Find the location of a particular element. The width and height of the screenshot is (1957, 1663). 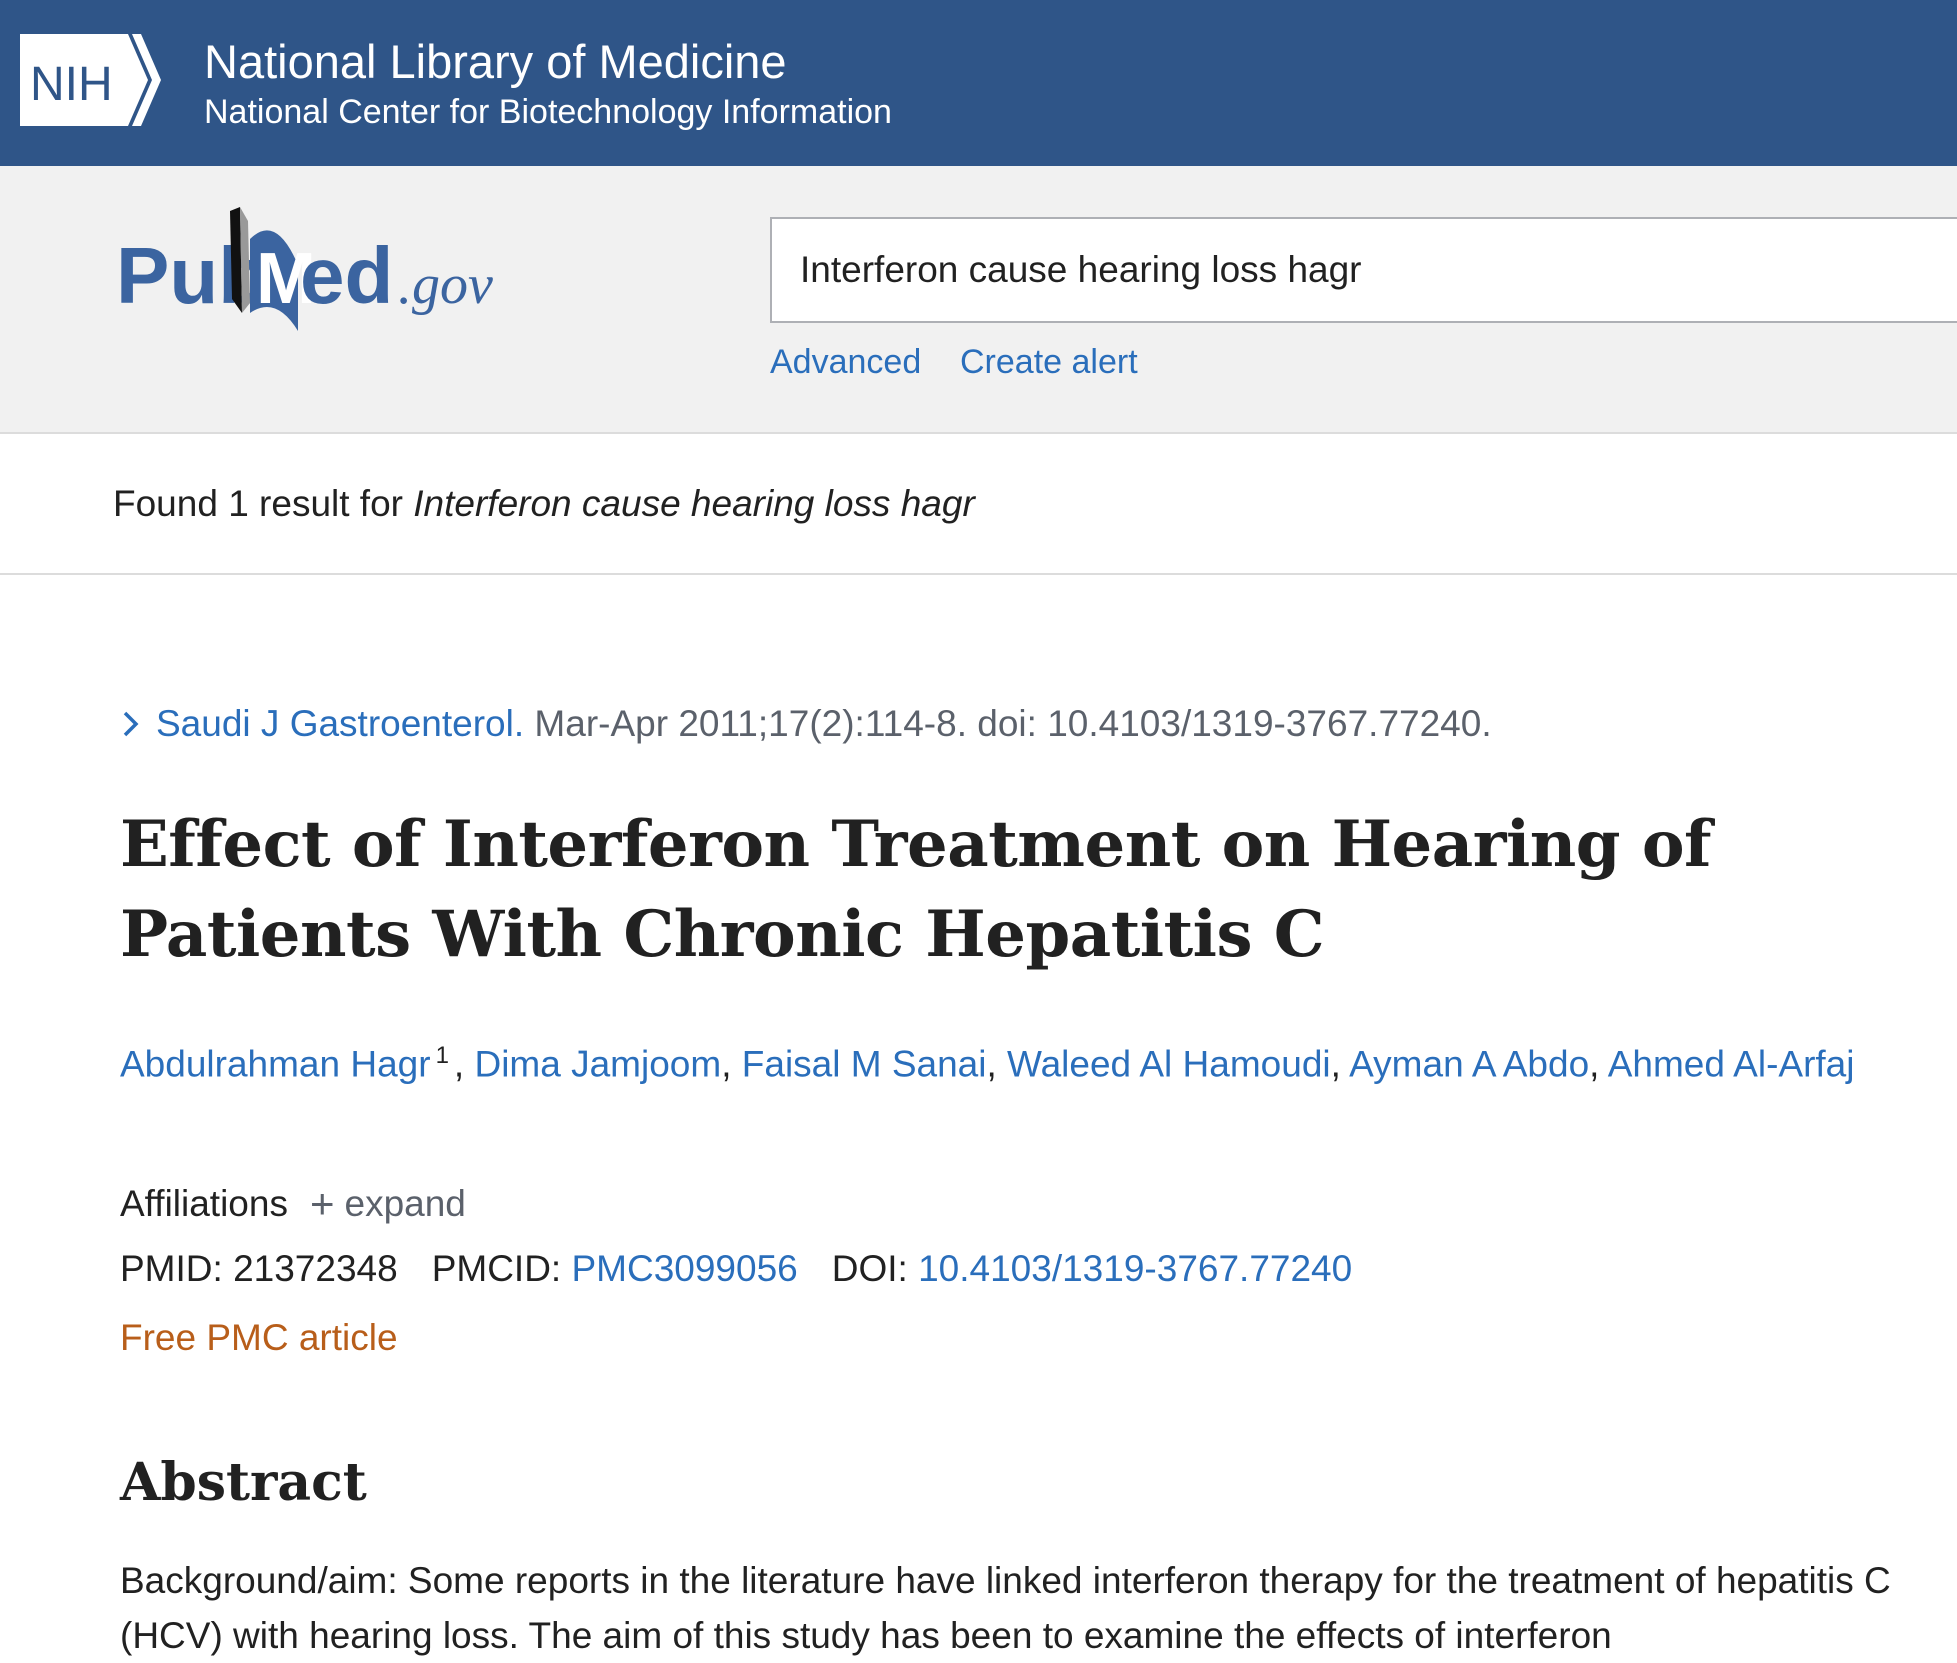

plus-icon: + is located at coordinates (322, 1203).